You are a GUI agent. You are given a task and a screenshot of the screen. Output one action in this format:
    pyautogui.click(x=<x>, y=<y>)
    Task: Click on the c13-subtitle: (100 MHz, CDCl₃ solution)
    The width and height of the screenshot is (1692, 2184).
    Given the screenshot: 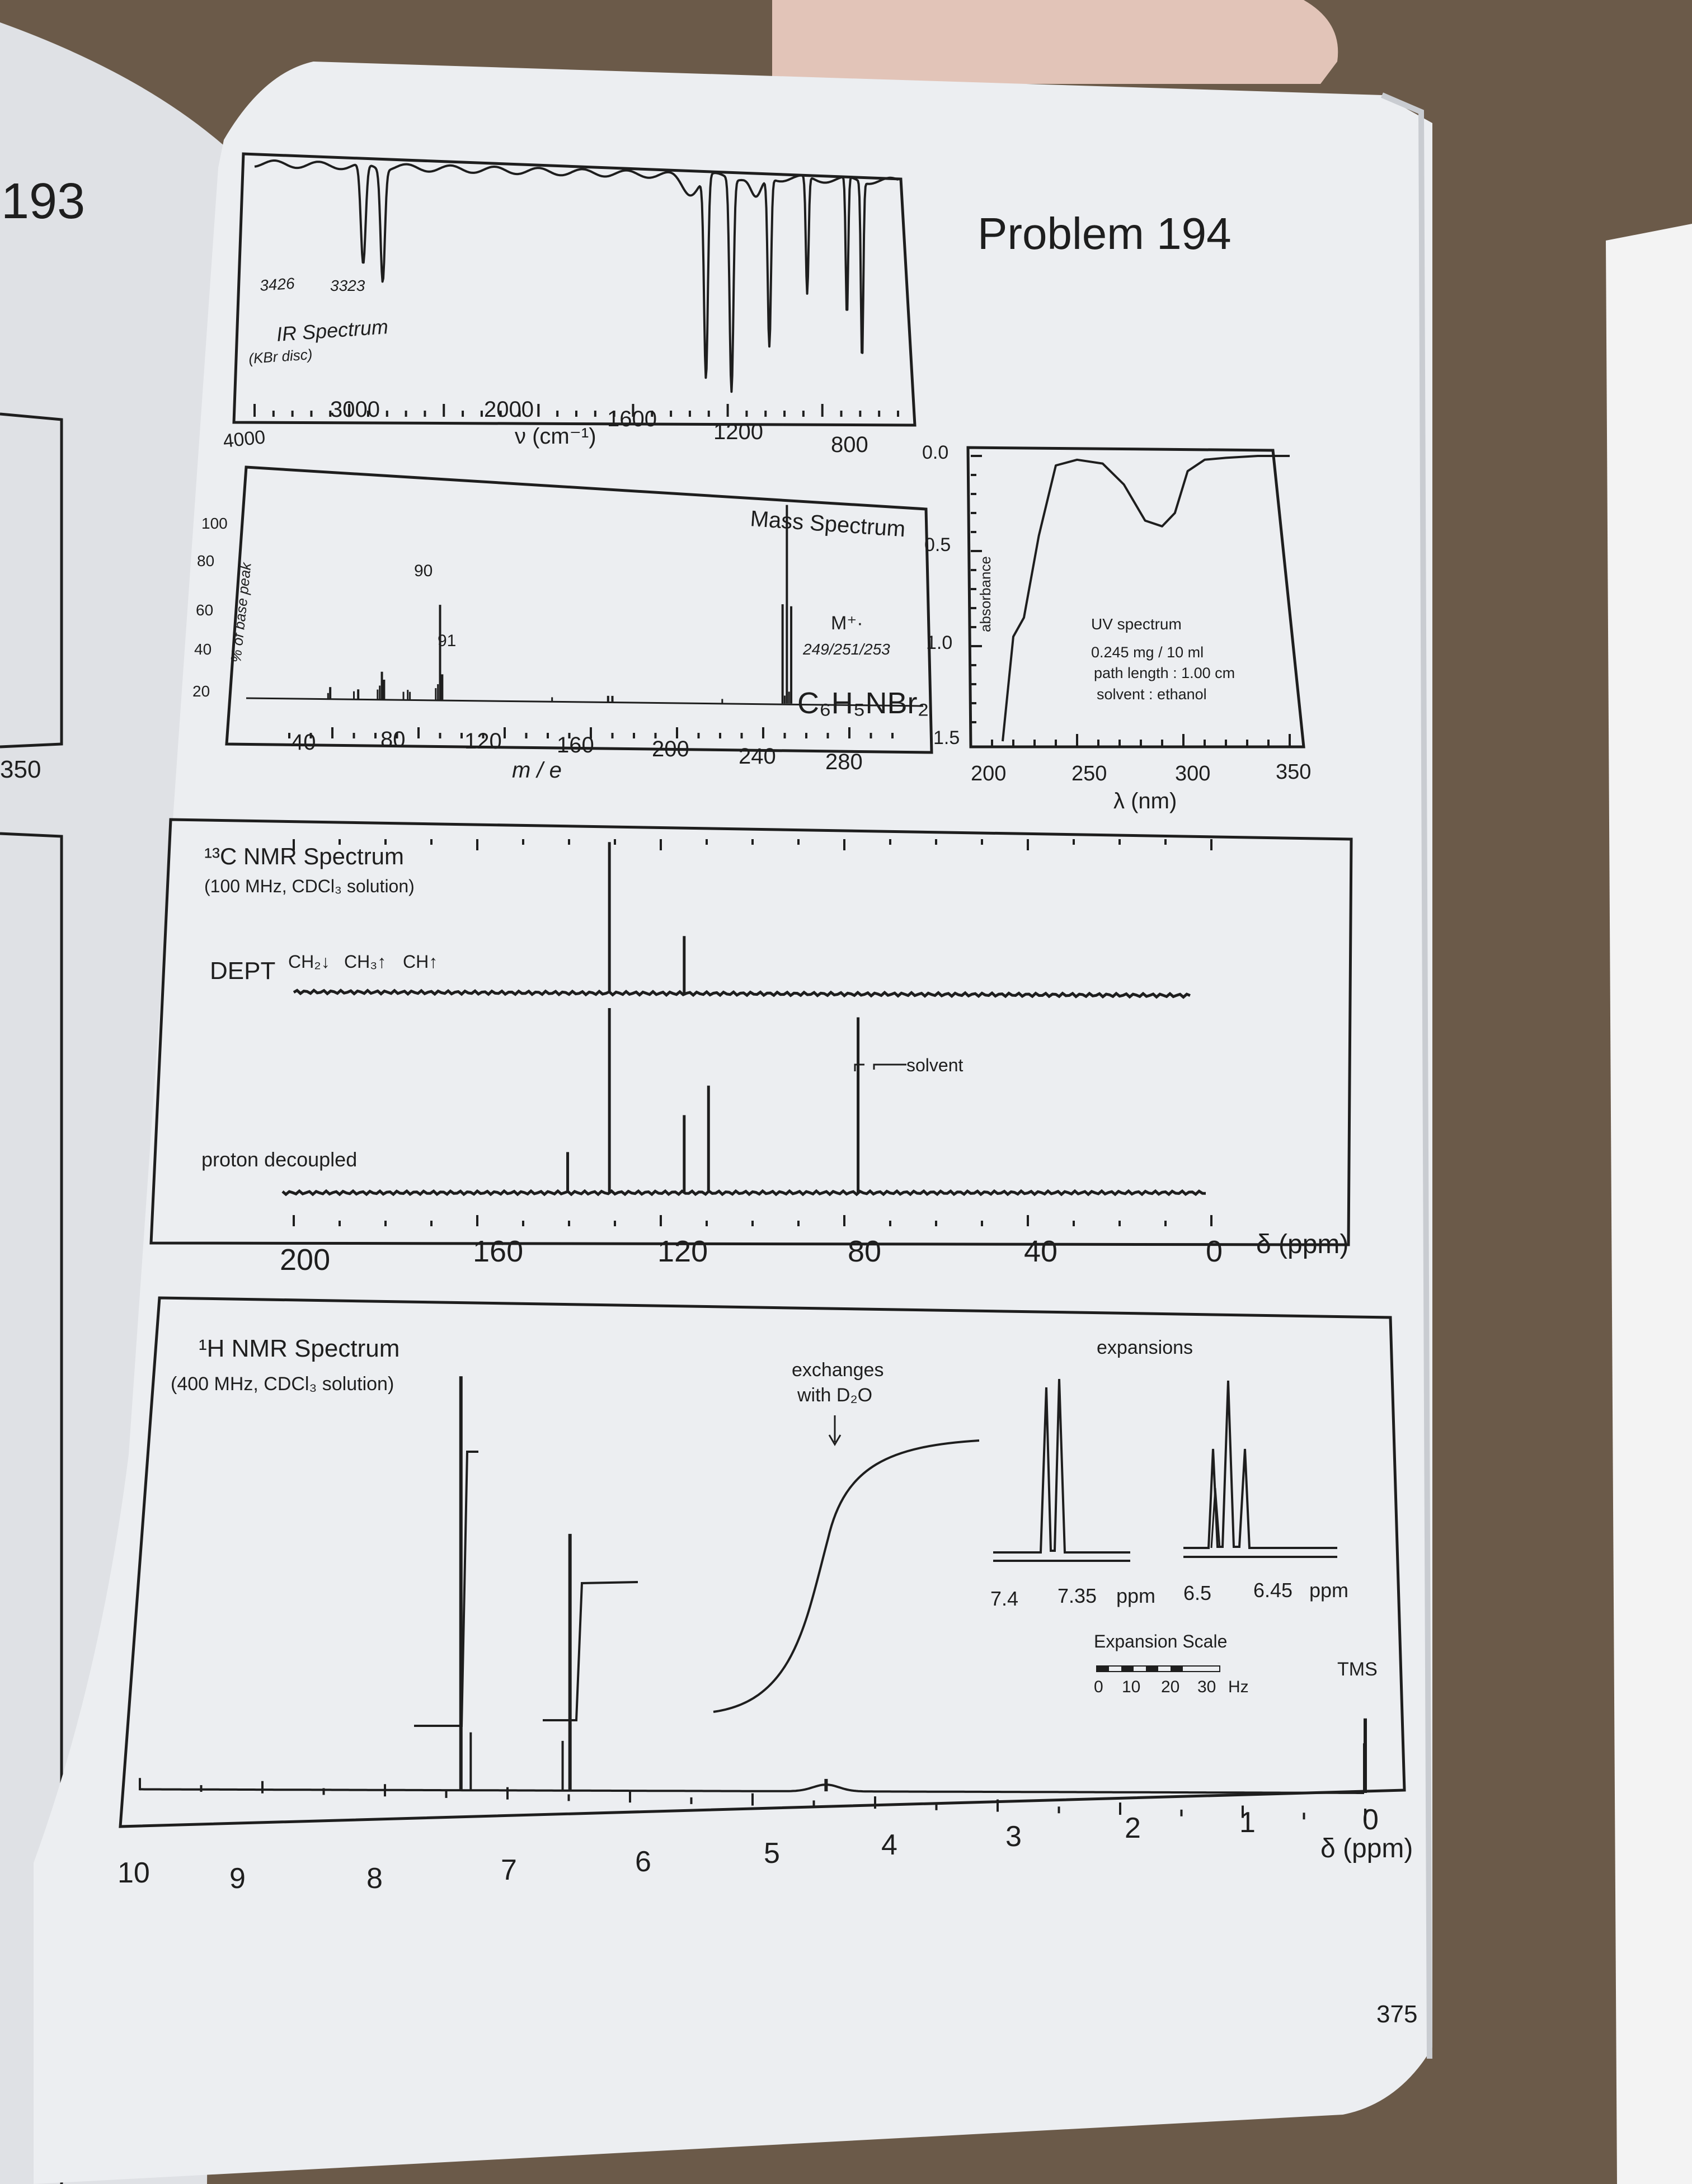 What is the action you would take?
    pyautogui.click(x=309, y=886)
    